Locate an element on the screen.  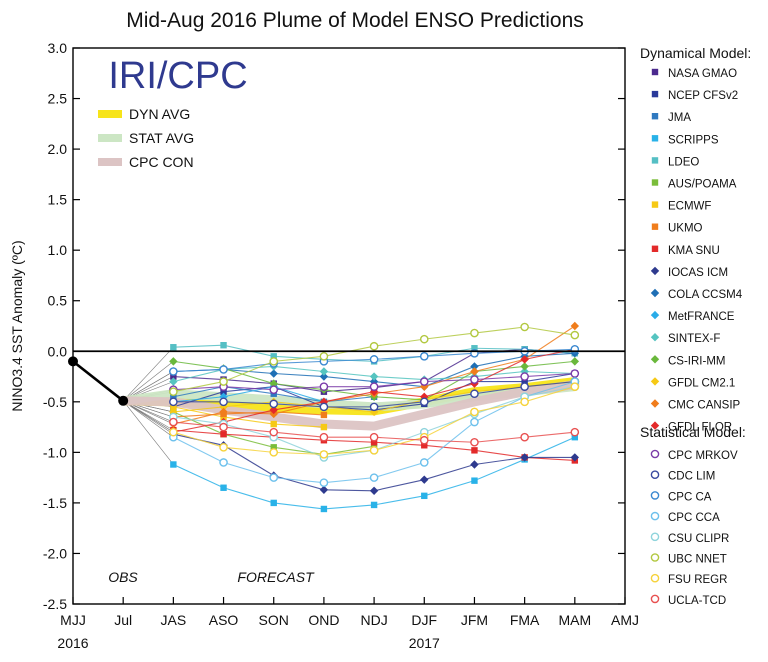
legend-label: UCLA-TCD is located at coordinates (697, 601).